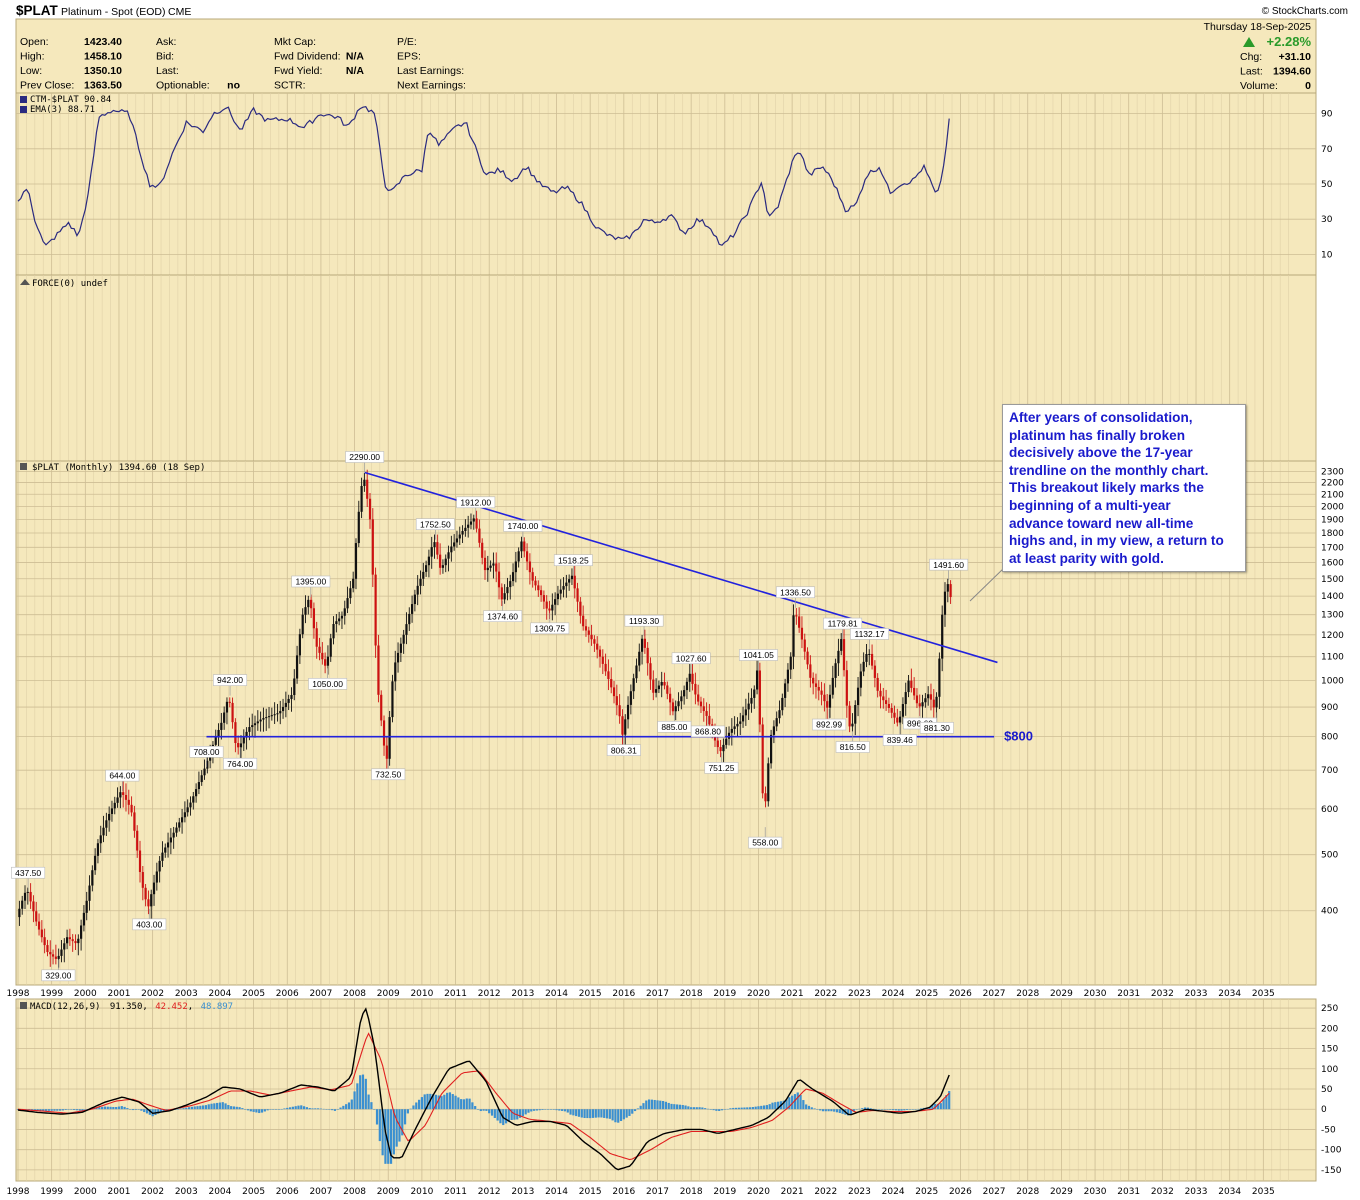 Image resolution: width=1360 pixels, height=1200 pixels. What do you see at coordinates (103, 57) in the screenshot?
I see `quote-value-col1-1: 1458.10` at bounding box center [103, 57].